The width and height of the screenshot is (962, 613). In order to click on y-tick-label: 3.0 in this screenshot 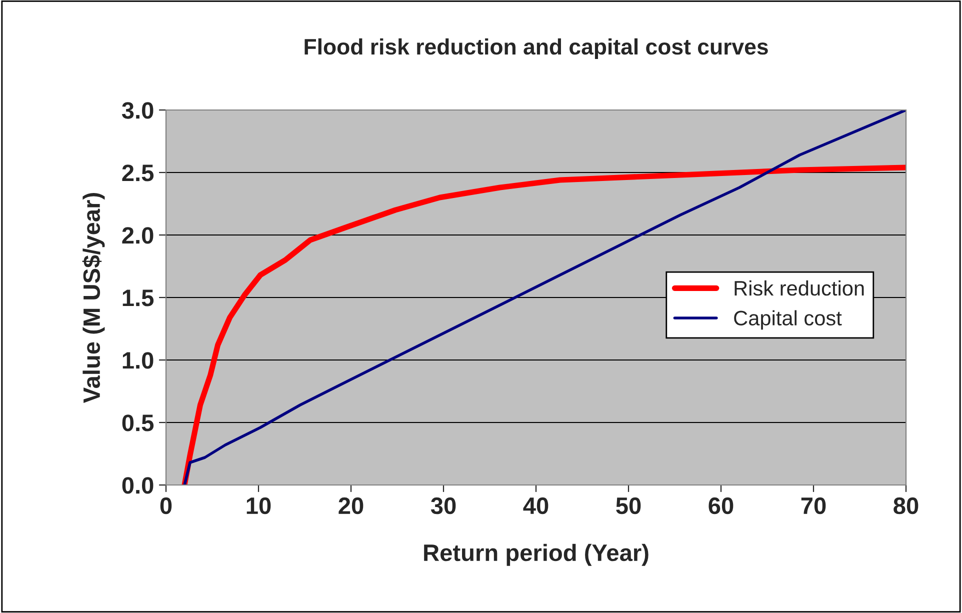, I will do `click(138, 110)`.